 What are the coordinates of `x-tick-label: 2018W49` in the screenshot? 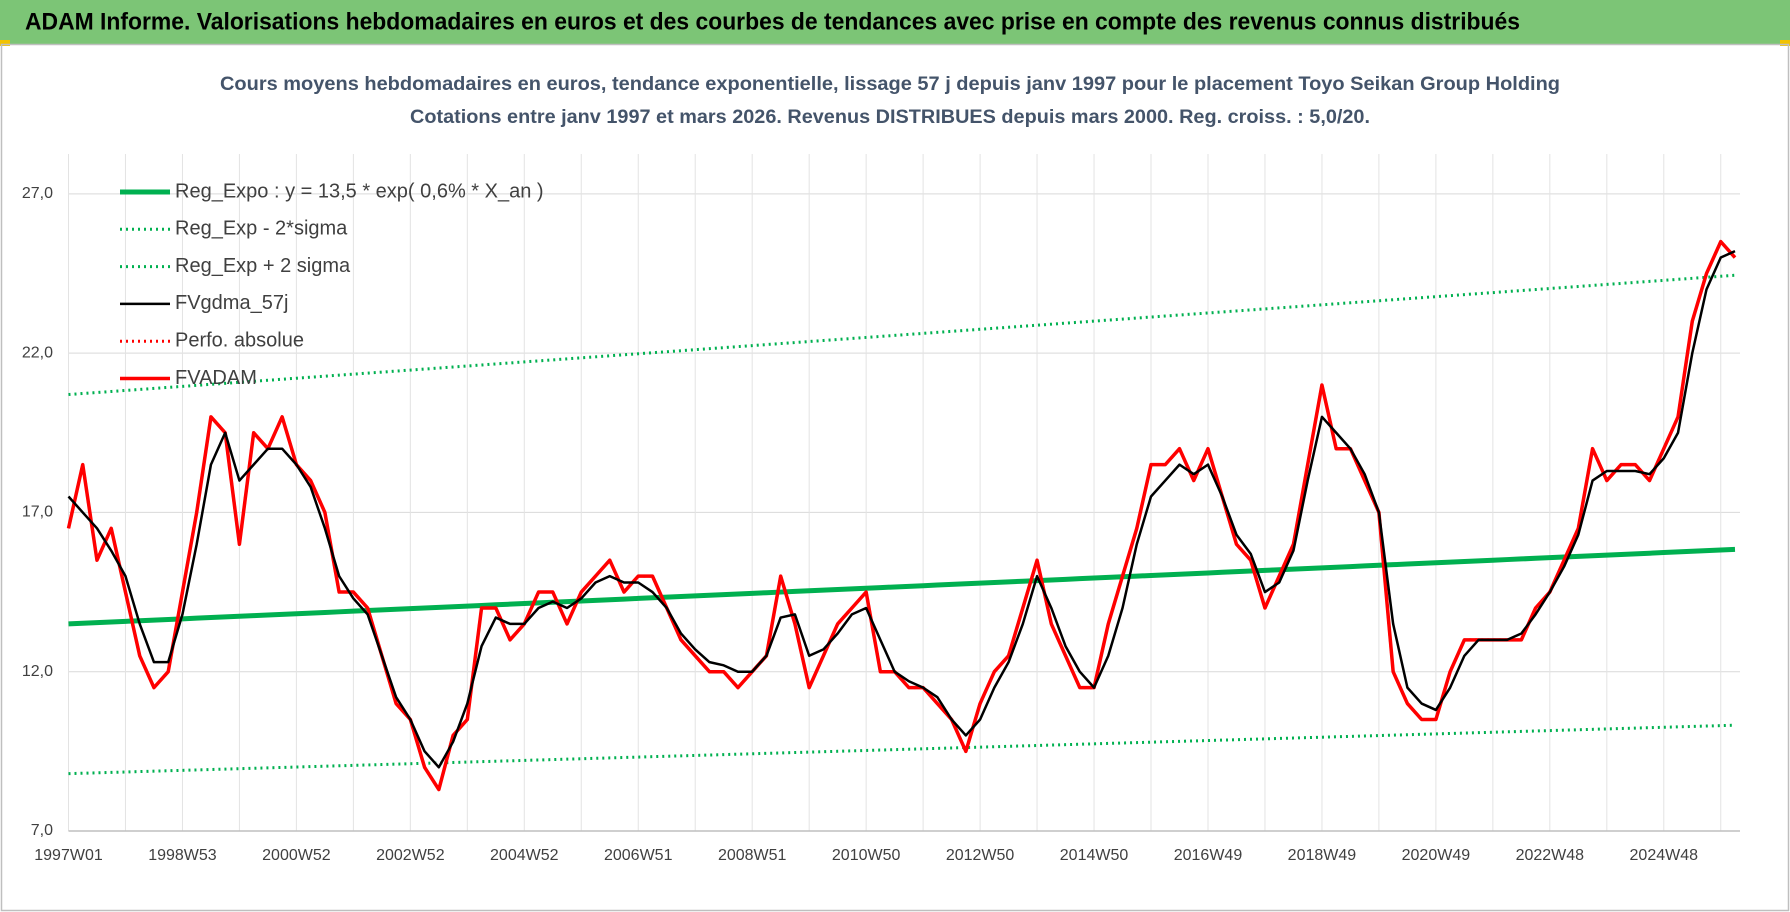 It's located at (1322, 855).